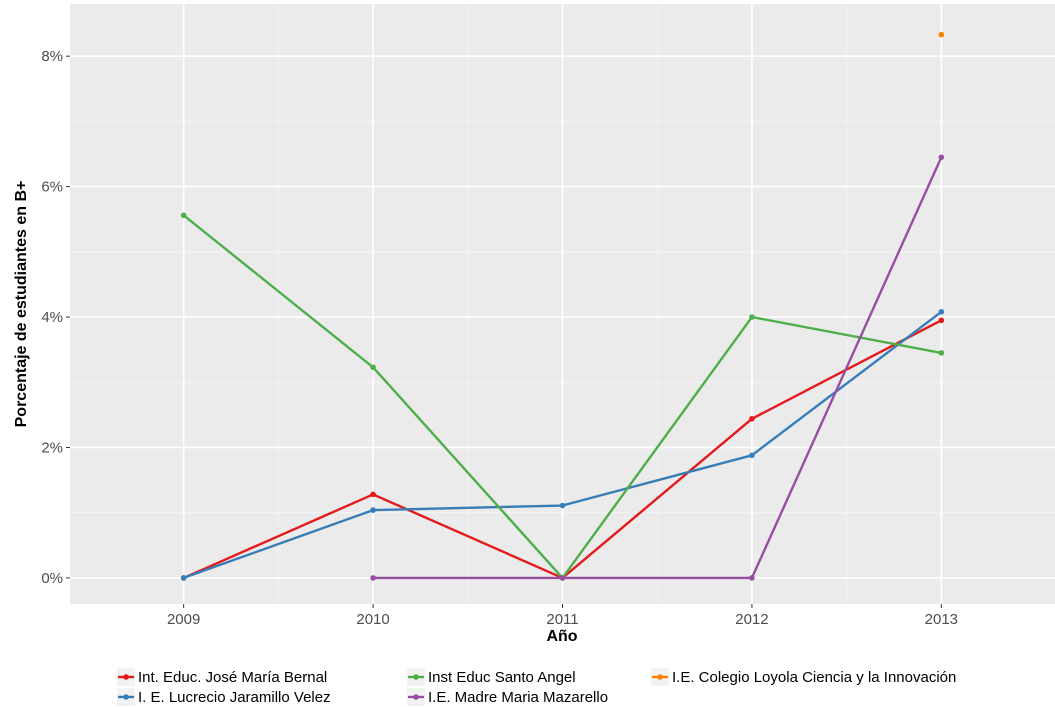 The image size is (1055, 707). I want to click on series-group, so click(941, 34).